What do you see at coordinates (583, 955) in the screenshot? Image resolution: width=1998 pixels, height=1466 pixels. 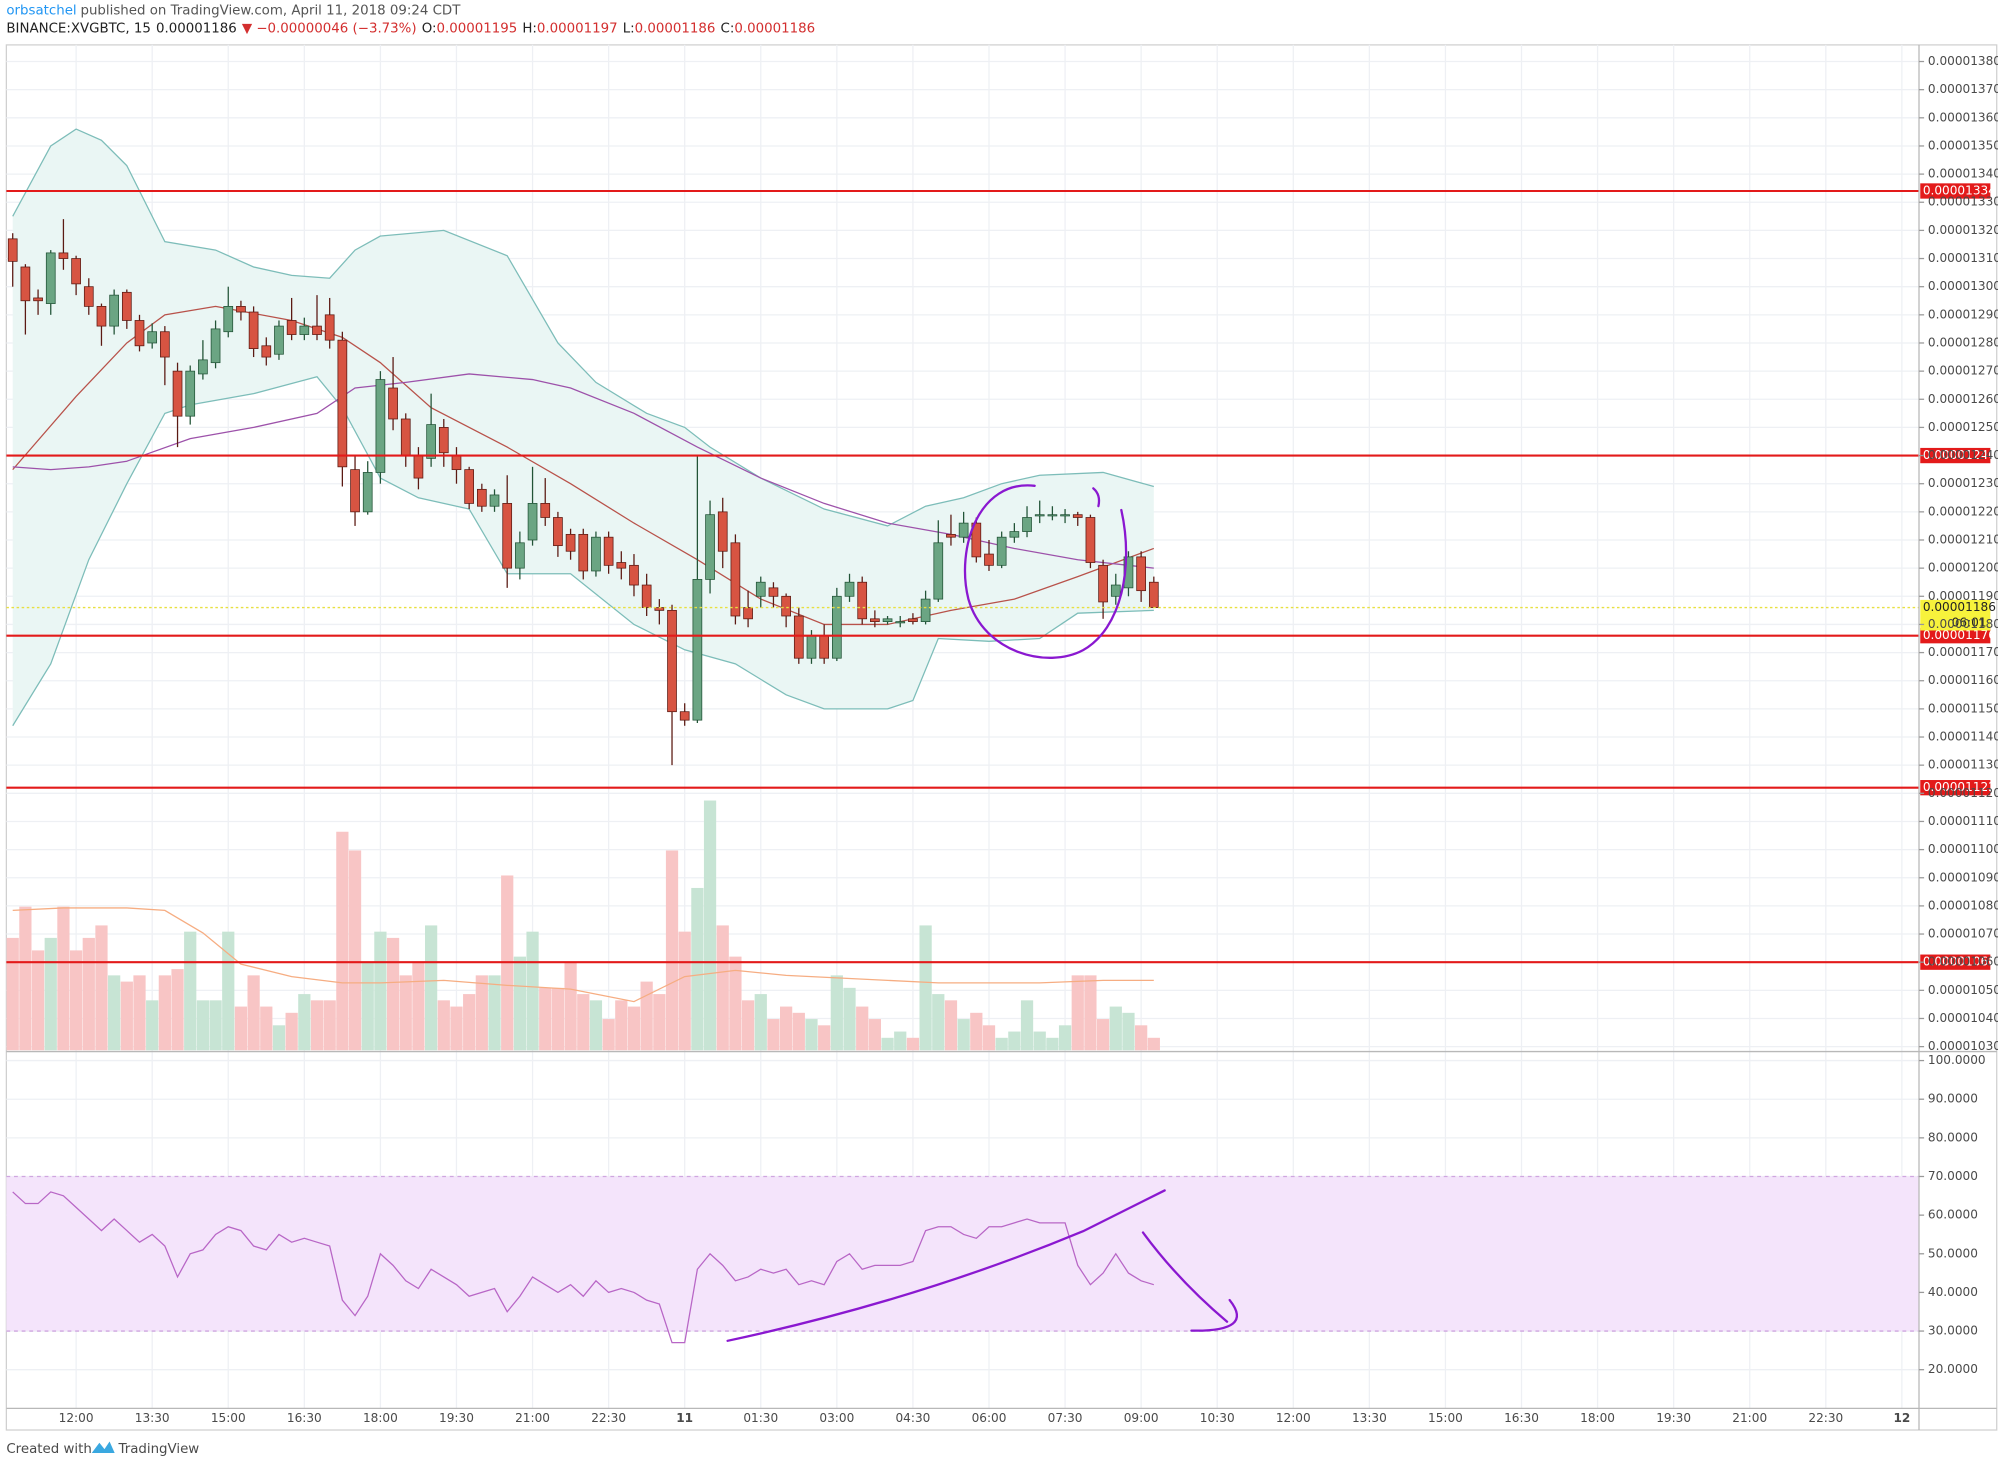 I see `volume-ma` at bounding box center [583, 955].